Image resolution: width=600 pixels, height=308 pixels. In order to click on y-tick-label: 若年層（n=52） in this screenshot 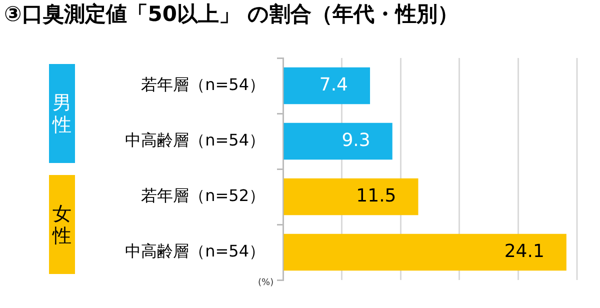, I will do `click(203, 195)`.